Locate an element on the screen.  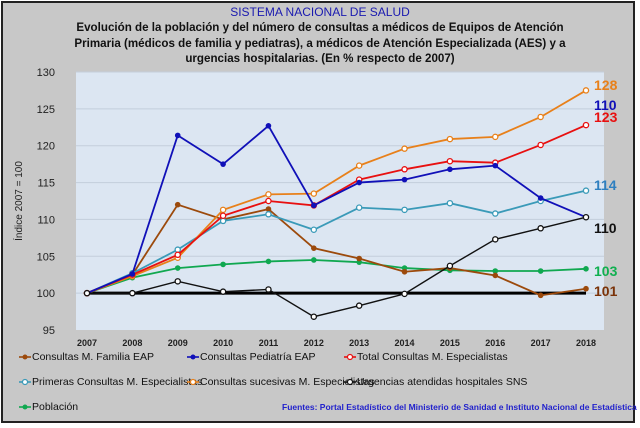
y-tick-label: 125 is located at coordinates (46, 110).